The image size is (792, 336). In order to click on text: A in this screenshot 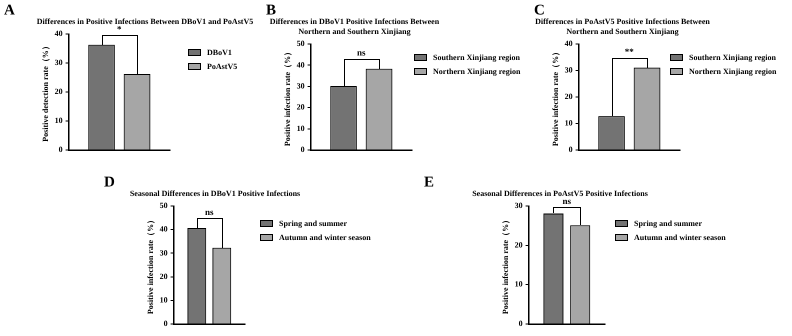, I will do `click(9, 10)`.